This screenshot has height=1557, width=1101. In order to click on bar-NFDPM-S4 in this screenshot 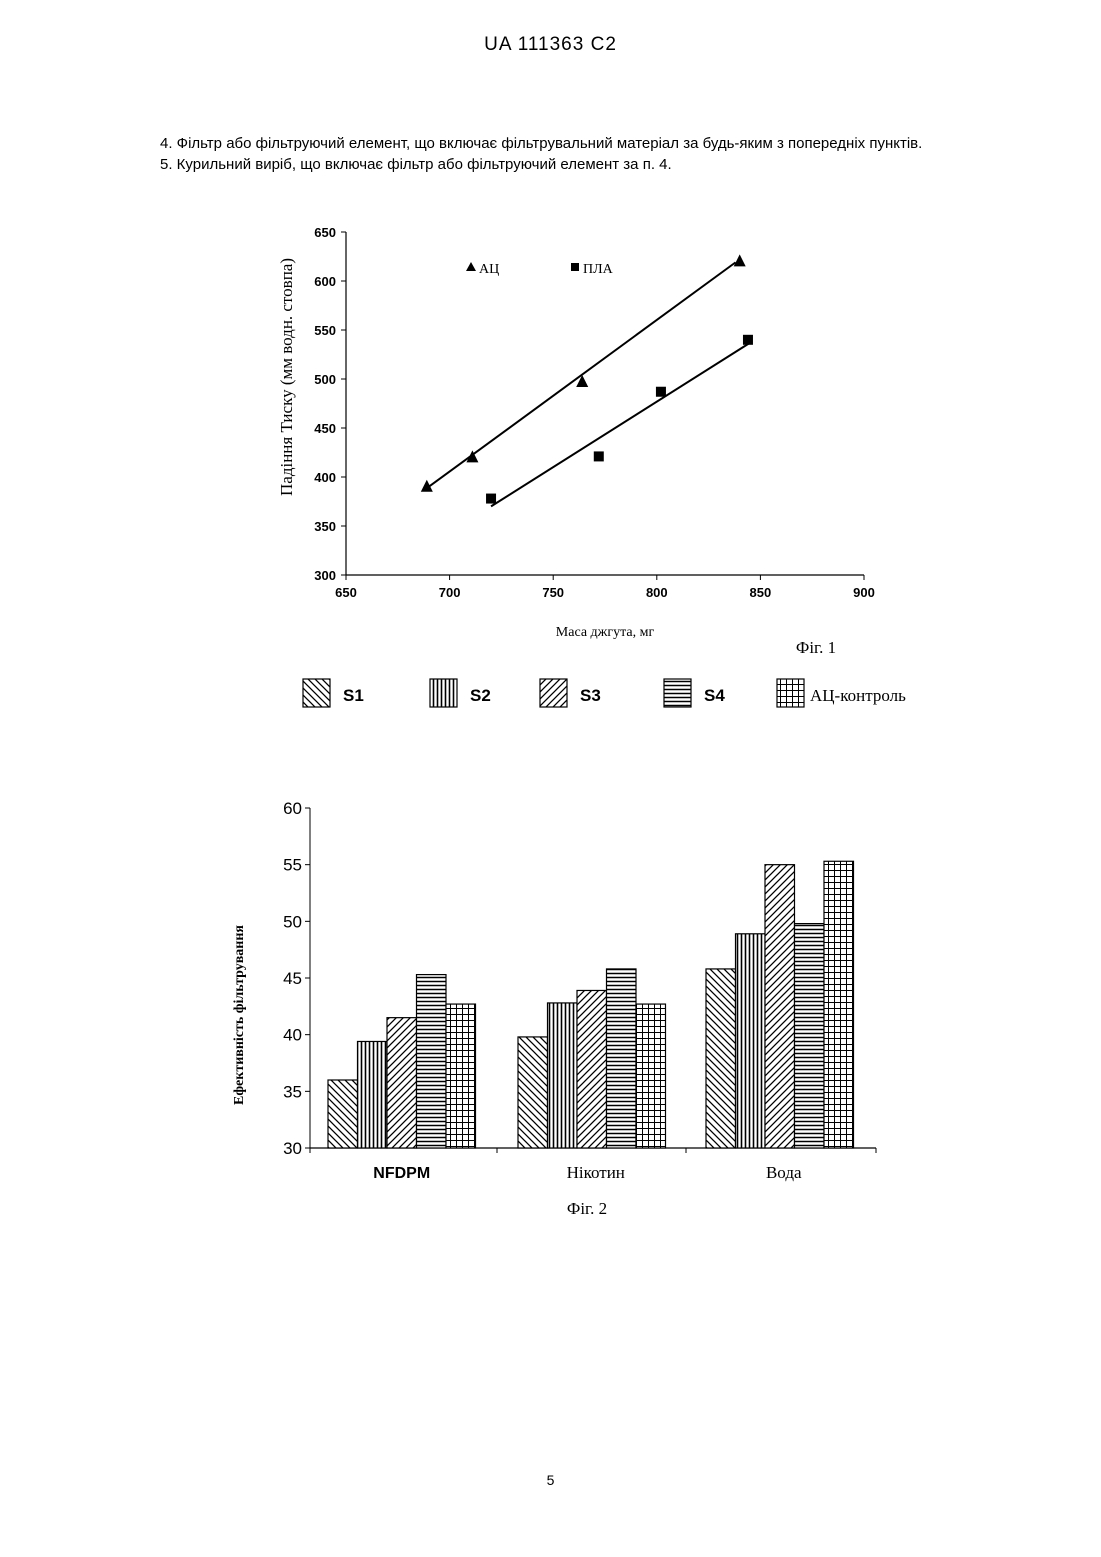, I will do `click(432, 1061)`.